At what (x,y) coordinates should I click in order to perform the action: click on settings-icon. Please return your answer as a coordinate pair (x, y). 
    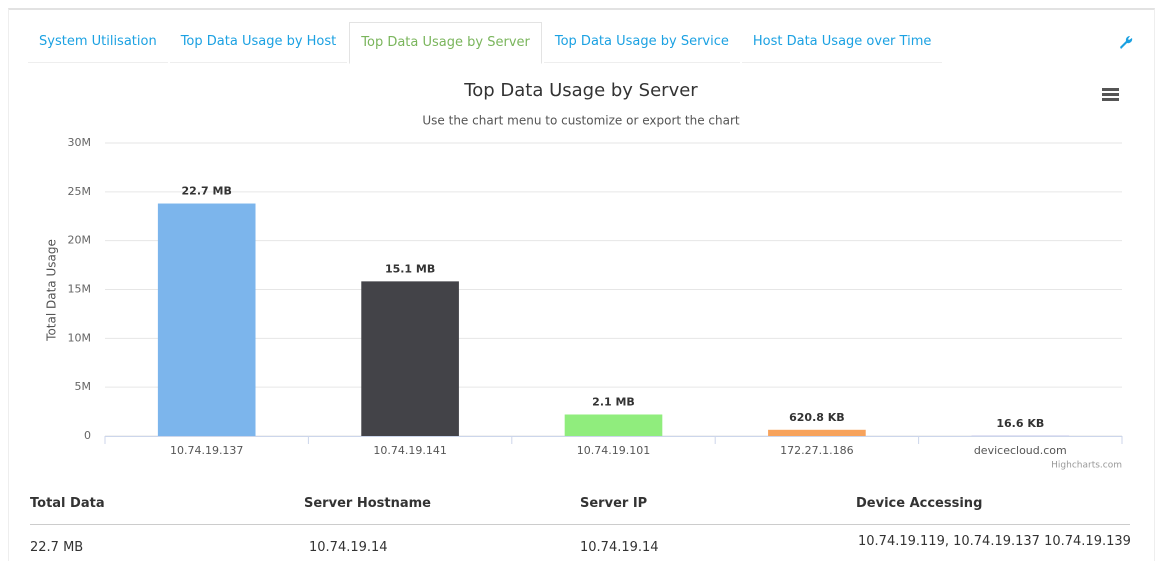
    Looking at the image, I should click on (1126, 42).